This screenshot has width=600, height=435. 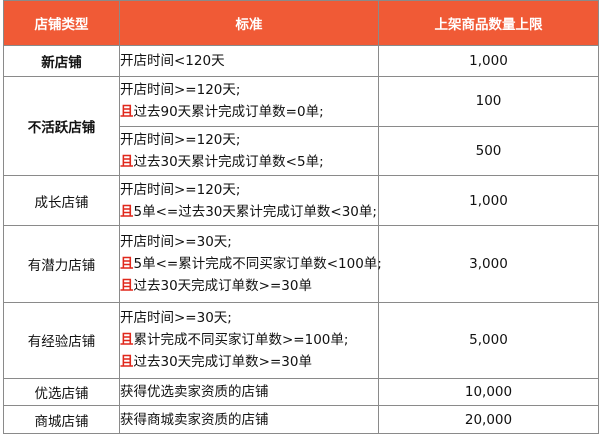 I want to click on standard-line: 且5单<=累计完成不同买家订单数<100单;, so click(x=251, y=264).